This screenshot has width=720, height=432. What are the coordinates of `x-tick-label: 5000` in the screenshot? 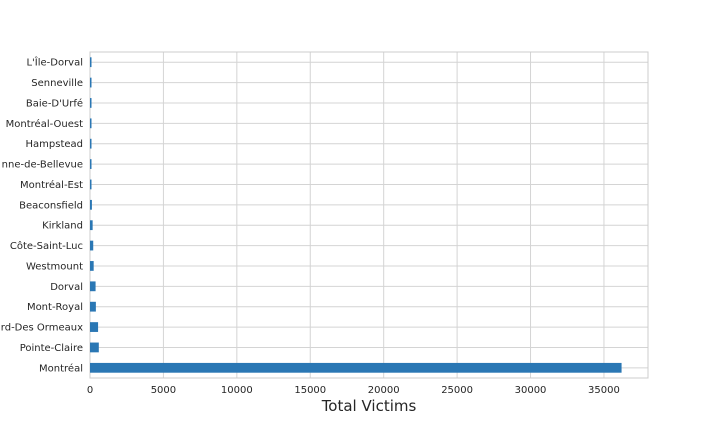 It's located at (163, 390).